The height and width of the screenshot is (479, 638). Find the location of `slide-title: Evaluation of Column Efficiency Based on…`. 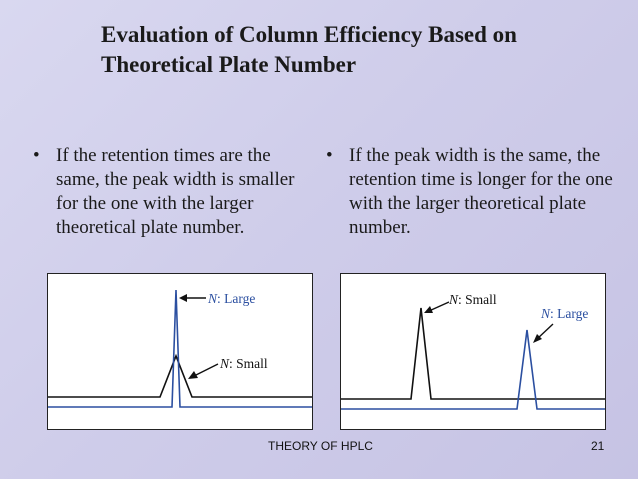

slide-title: Evaluation of Column Efficiency Based on… is located at coordinates (361, 50).